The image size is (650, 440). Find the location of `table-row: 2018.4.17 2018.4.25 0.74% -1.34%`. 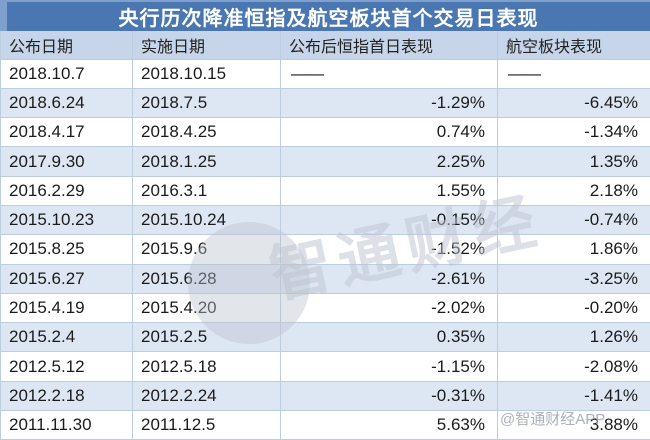

table-row: 2018.4.17 2018.4.25 0.74% -1.34% is located at coordinates (325, 132).